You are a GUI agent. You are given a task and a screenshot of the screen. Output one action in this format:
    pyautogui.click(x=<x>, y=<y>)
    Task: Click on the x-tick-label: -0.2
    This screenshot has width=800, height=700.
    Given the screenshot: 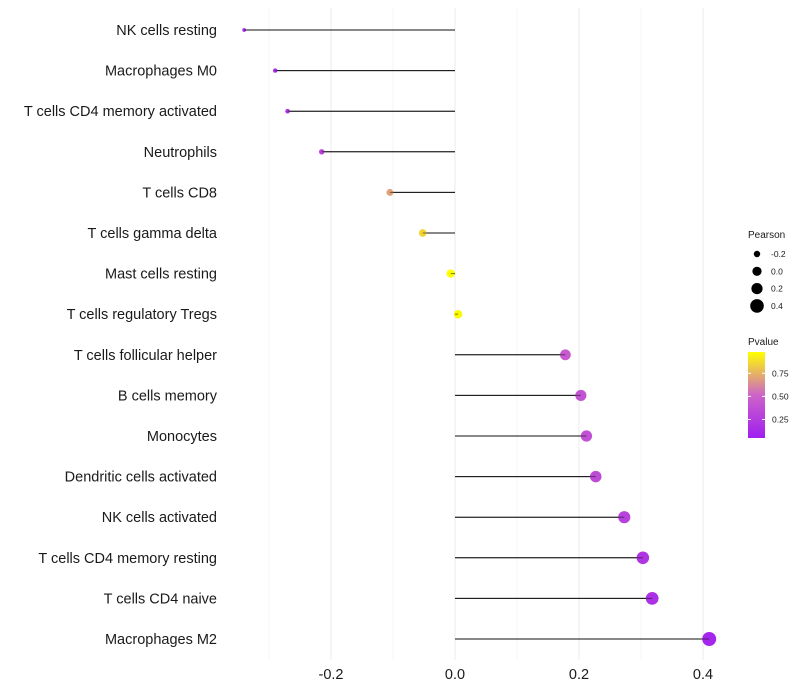 What is the action you would take?
    pyautogui.click(x=331, y=675)
    